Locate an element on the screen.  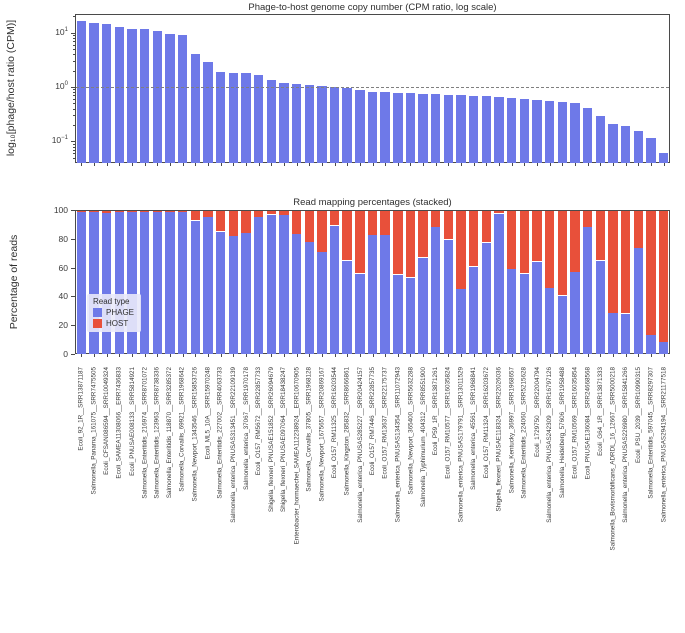
legend-entry-host: HOST is located at coordinates (113, 323).